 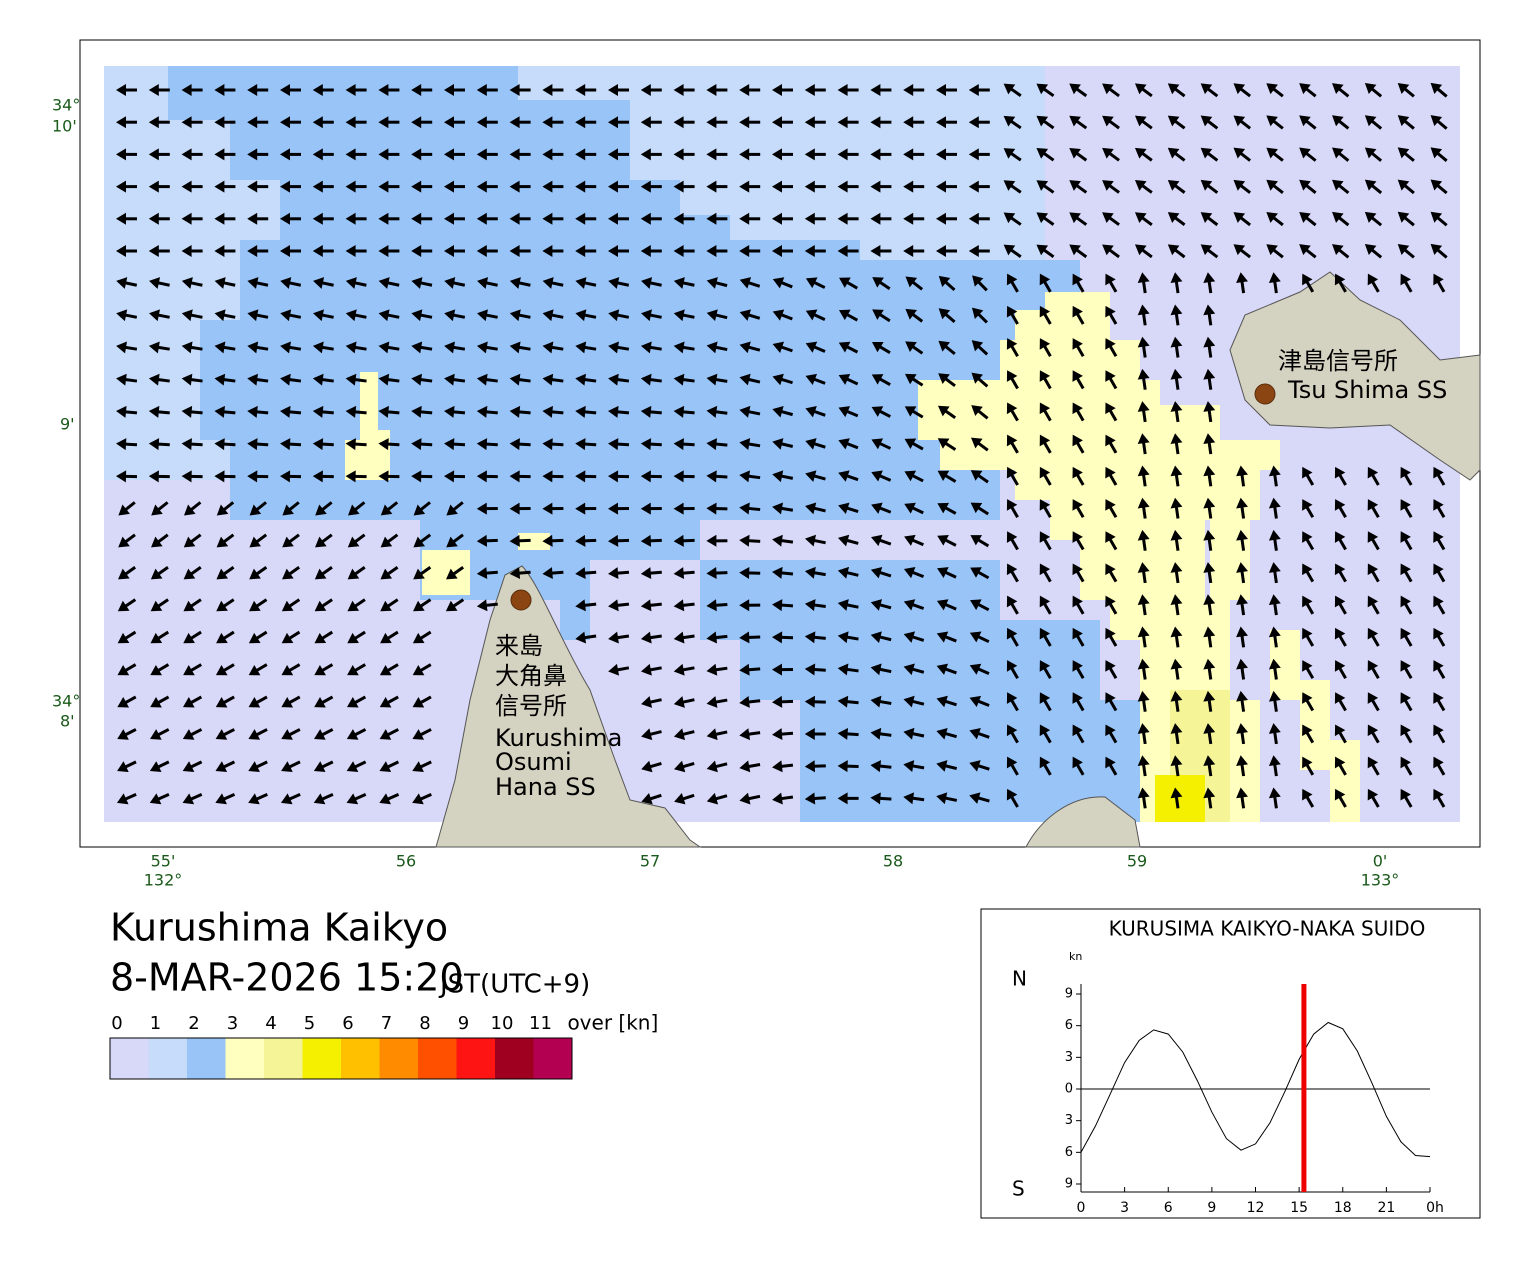 What do you see at coordinates (772, 871) in the screenshot?
I see `lon-labels: 55' 132° 56 57 58 59 0' 133°` at bounding box center [772, 871].